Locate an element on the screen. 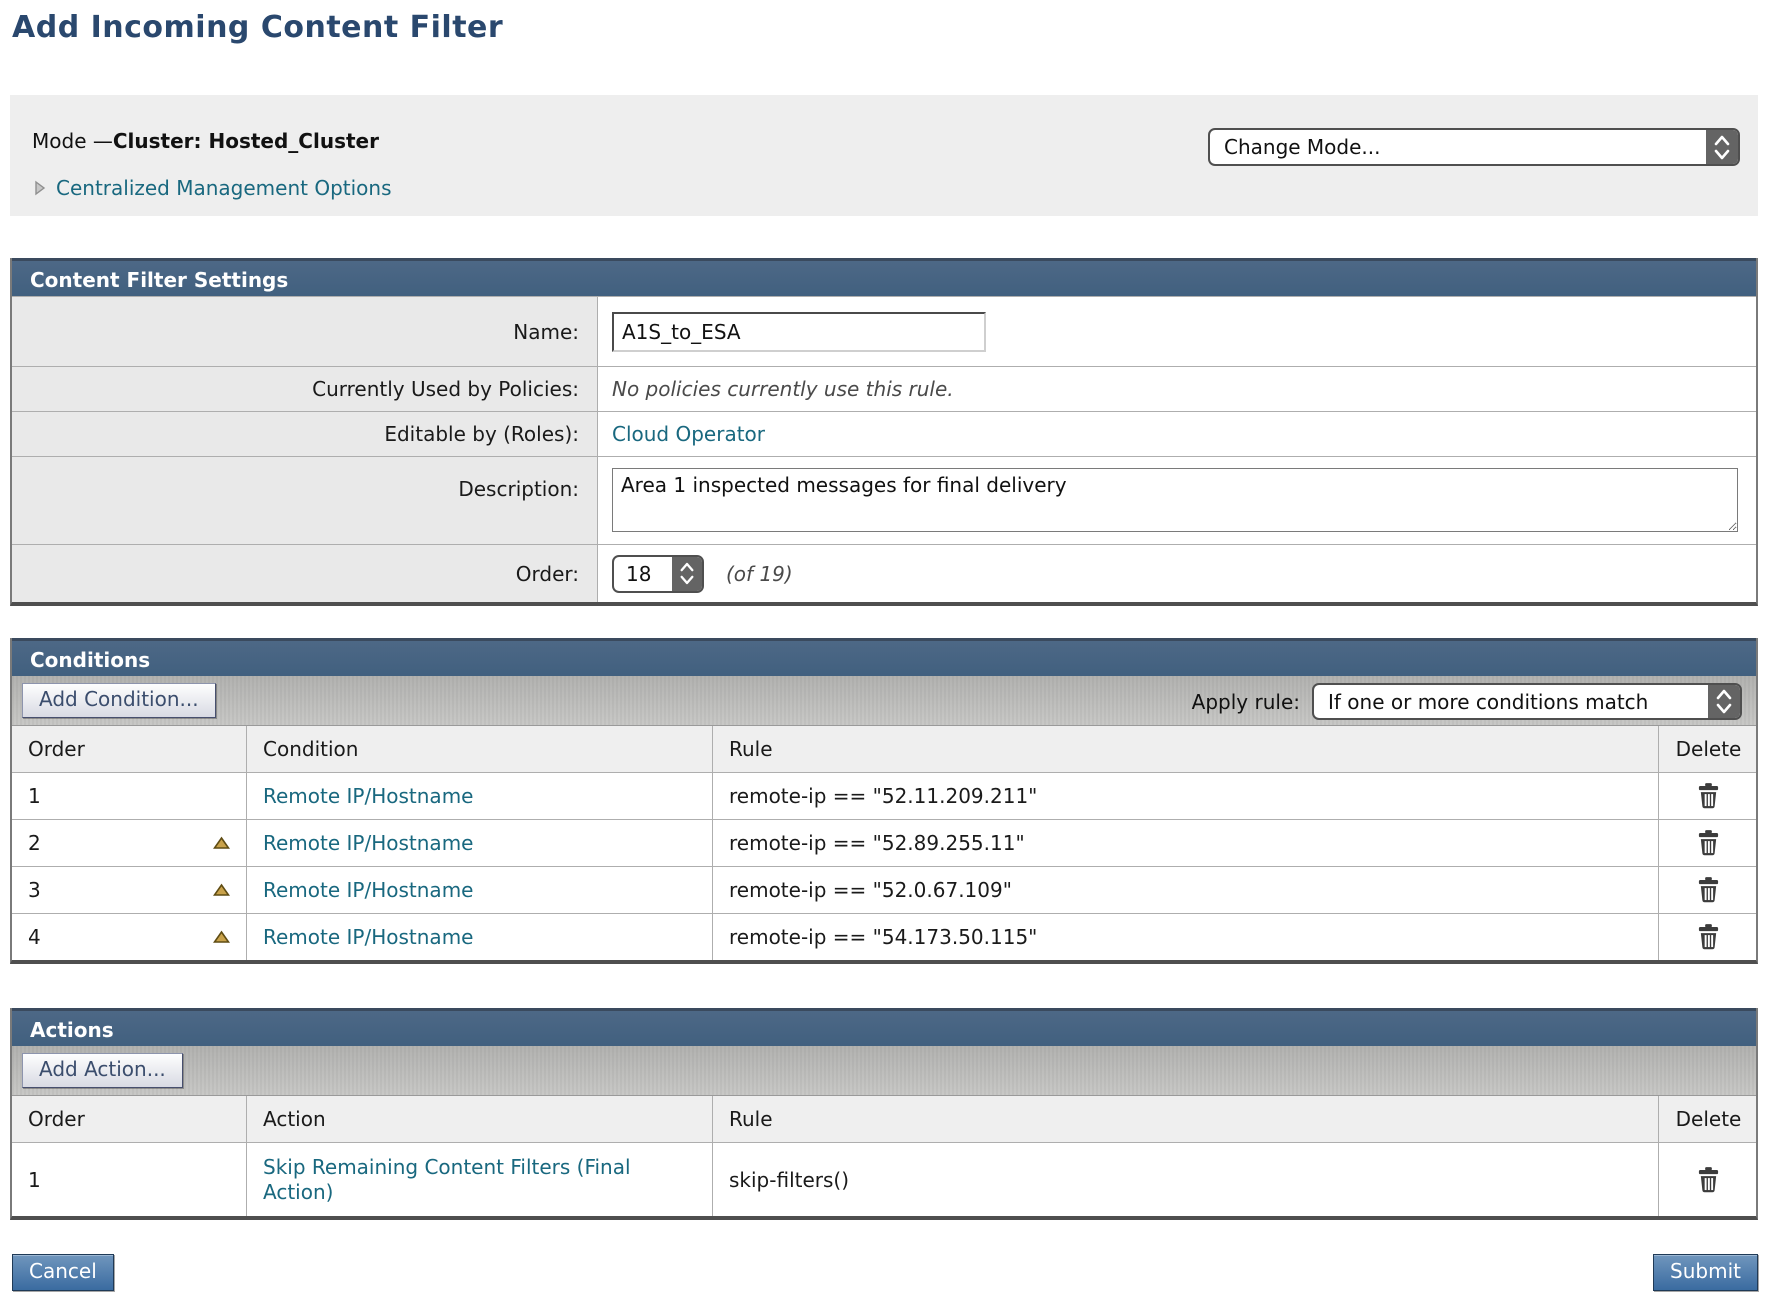 The height and width of the screenshot is (1296, 1770). centralized-management-options-link: Centralized Management Options is located at coordinates (224, 188).